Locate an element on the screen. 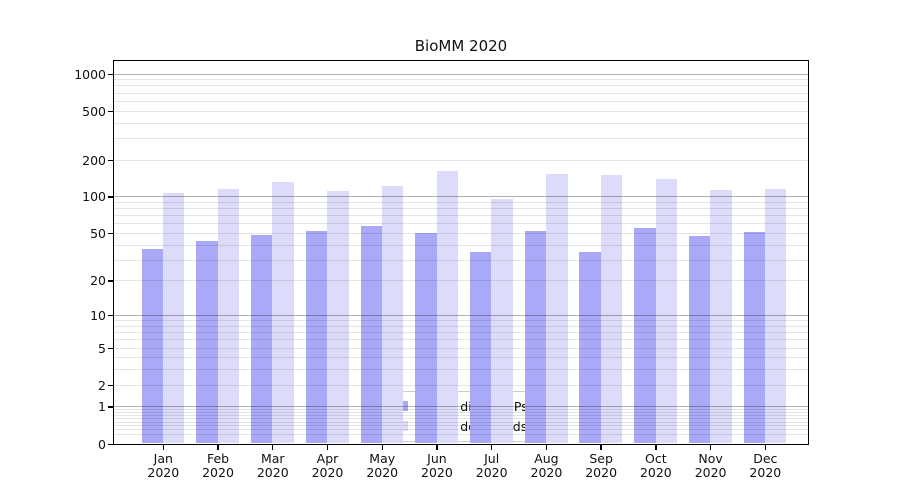  x-tick-label: Sep 2020 is located at coordinates (601, 465).